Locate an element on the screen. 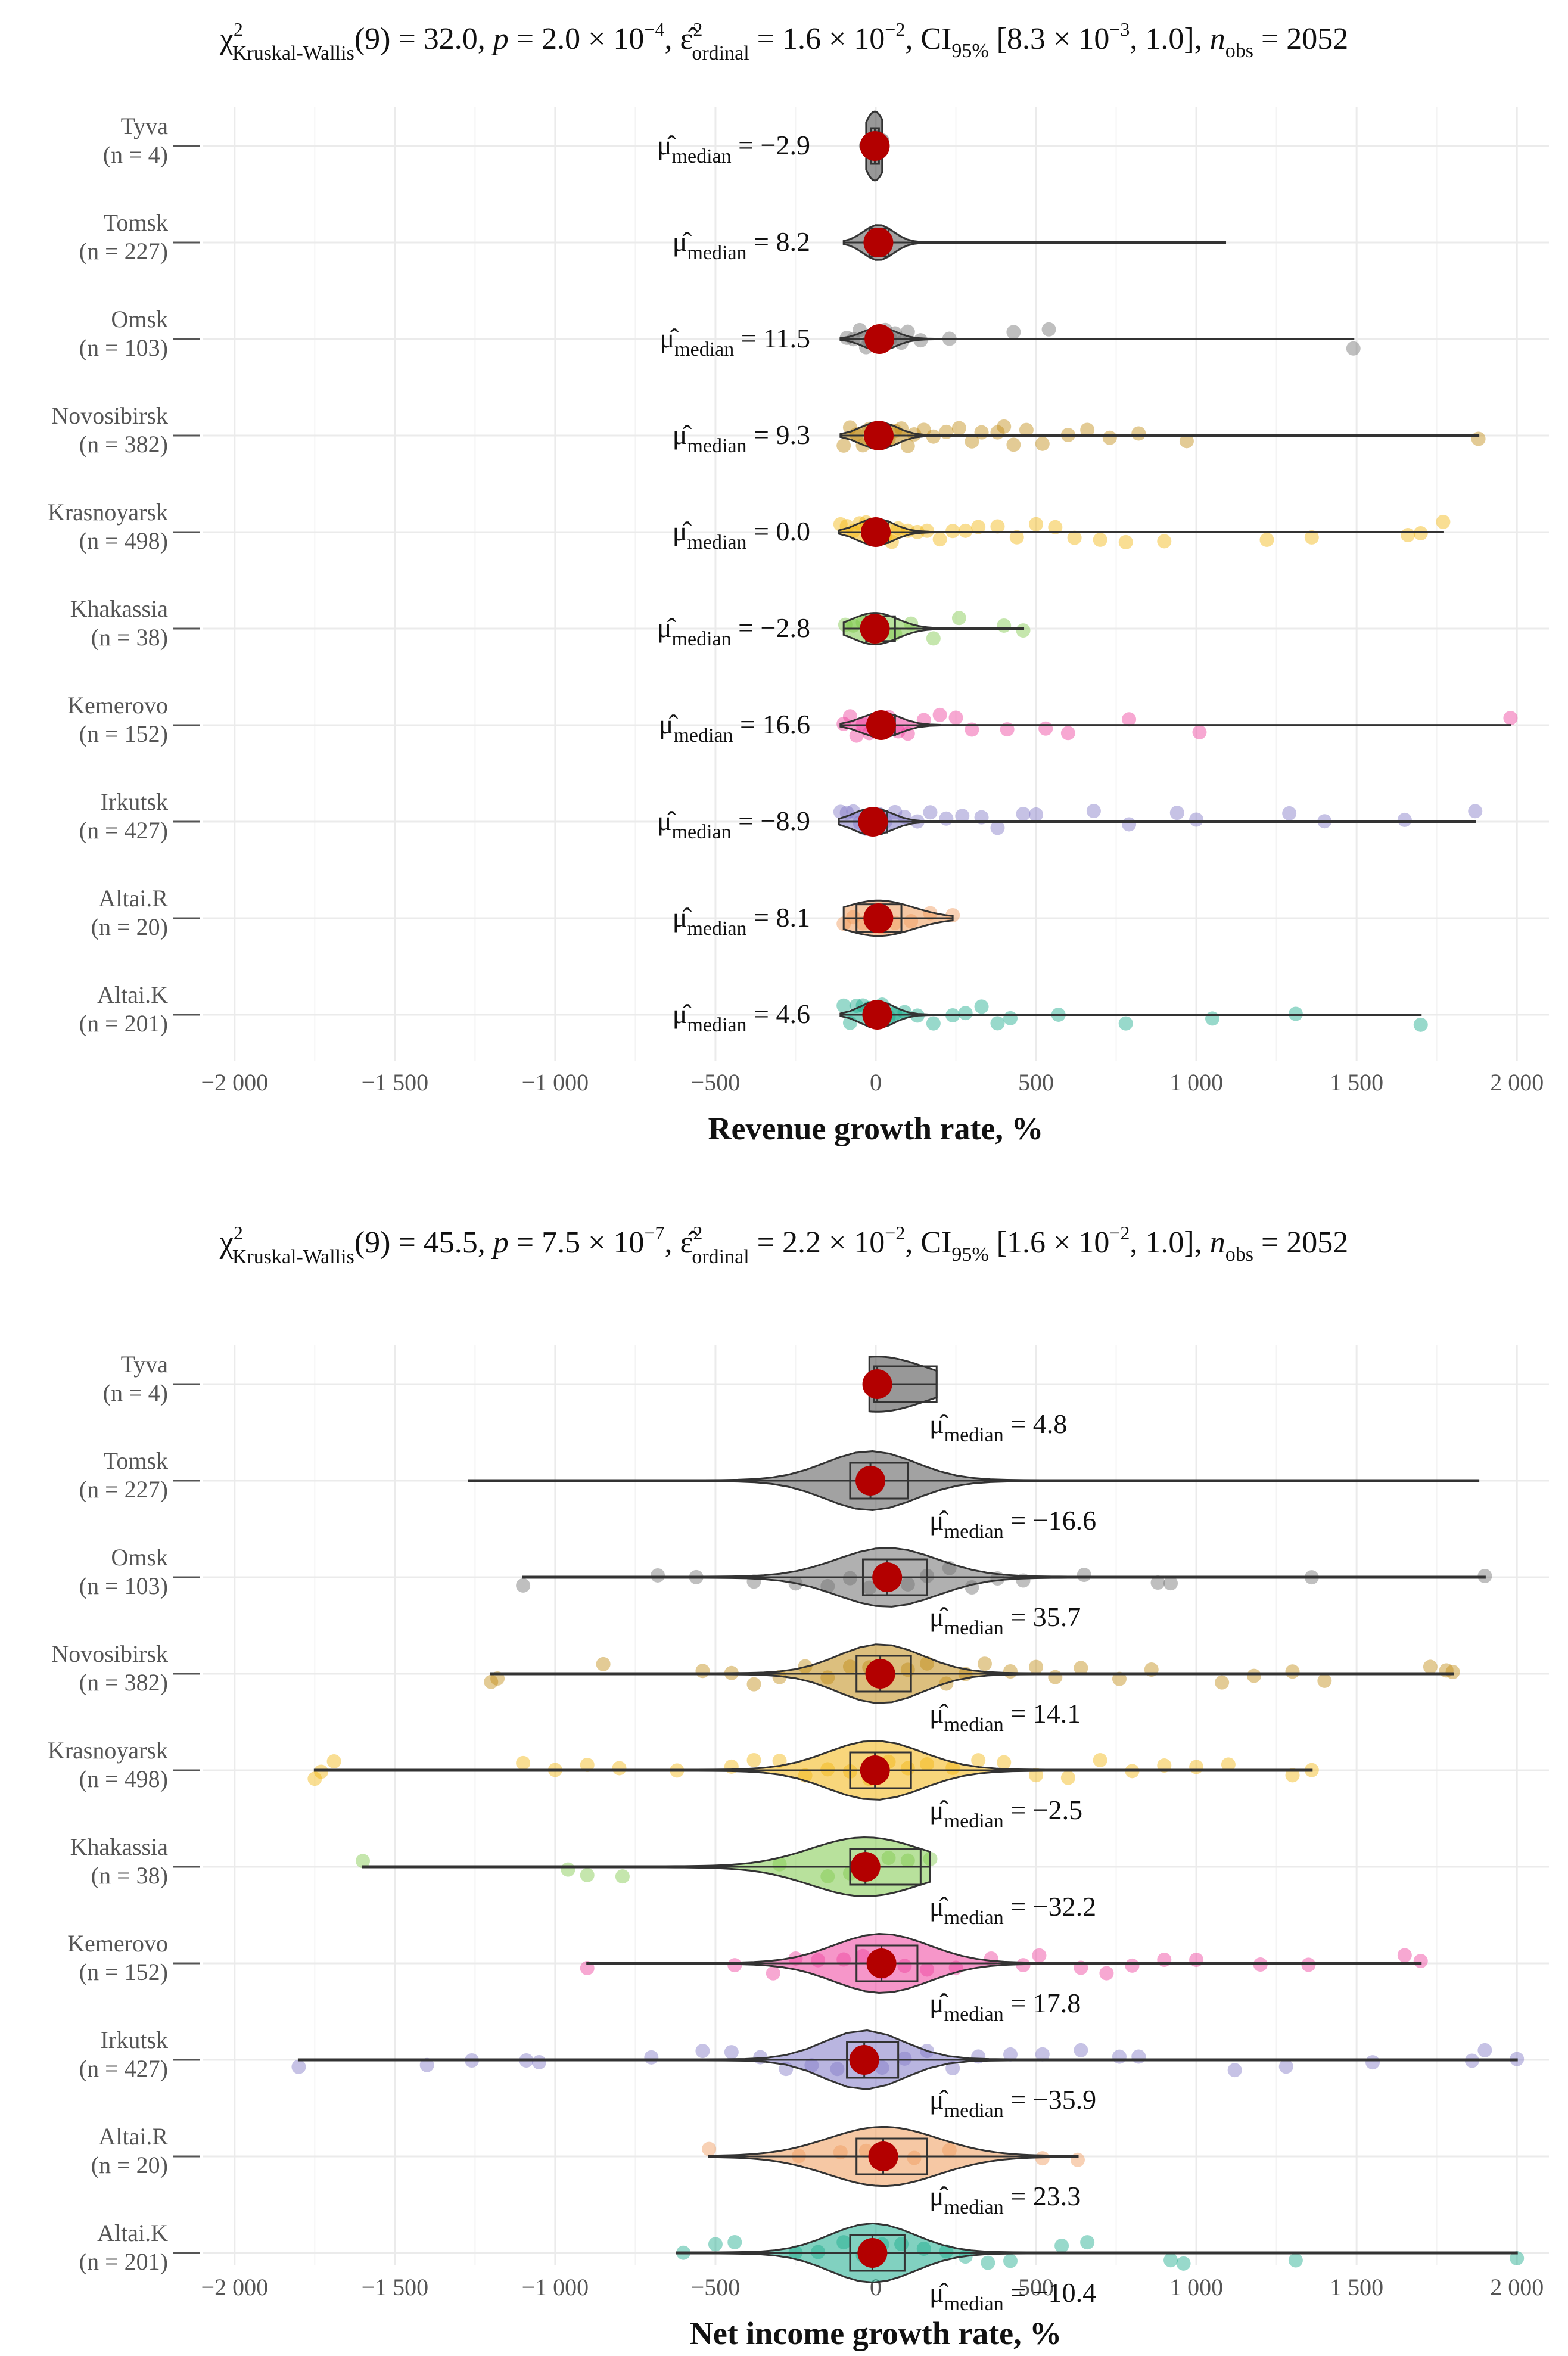  median-label-value: = −16.6 is located at coordinates (1050, 1520).